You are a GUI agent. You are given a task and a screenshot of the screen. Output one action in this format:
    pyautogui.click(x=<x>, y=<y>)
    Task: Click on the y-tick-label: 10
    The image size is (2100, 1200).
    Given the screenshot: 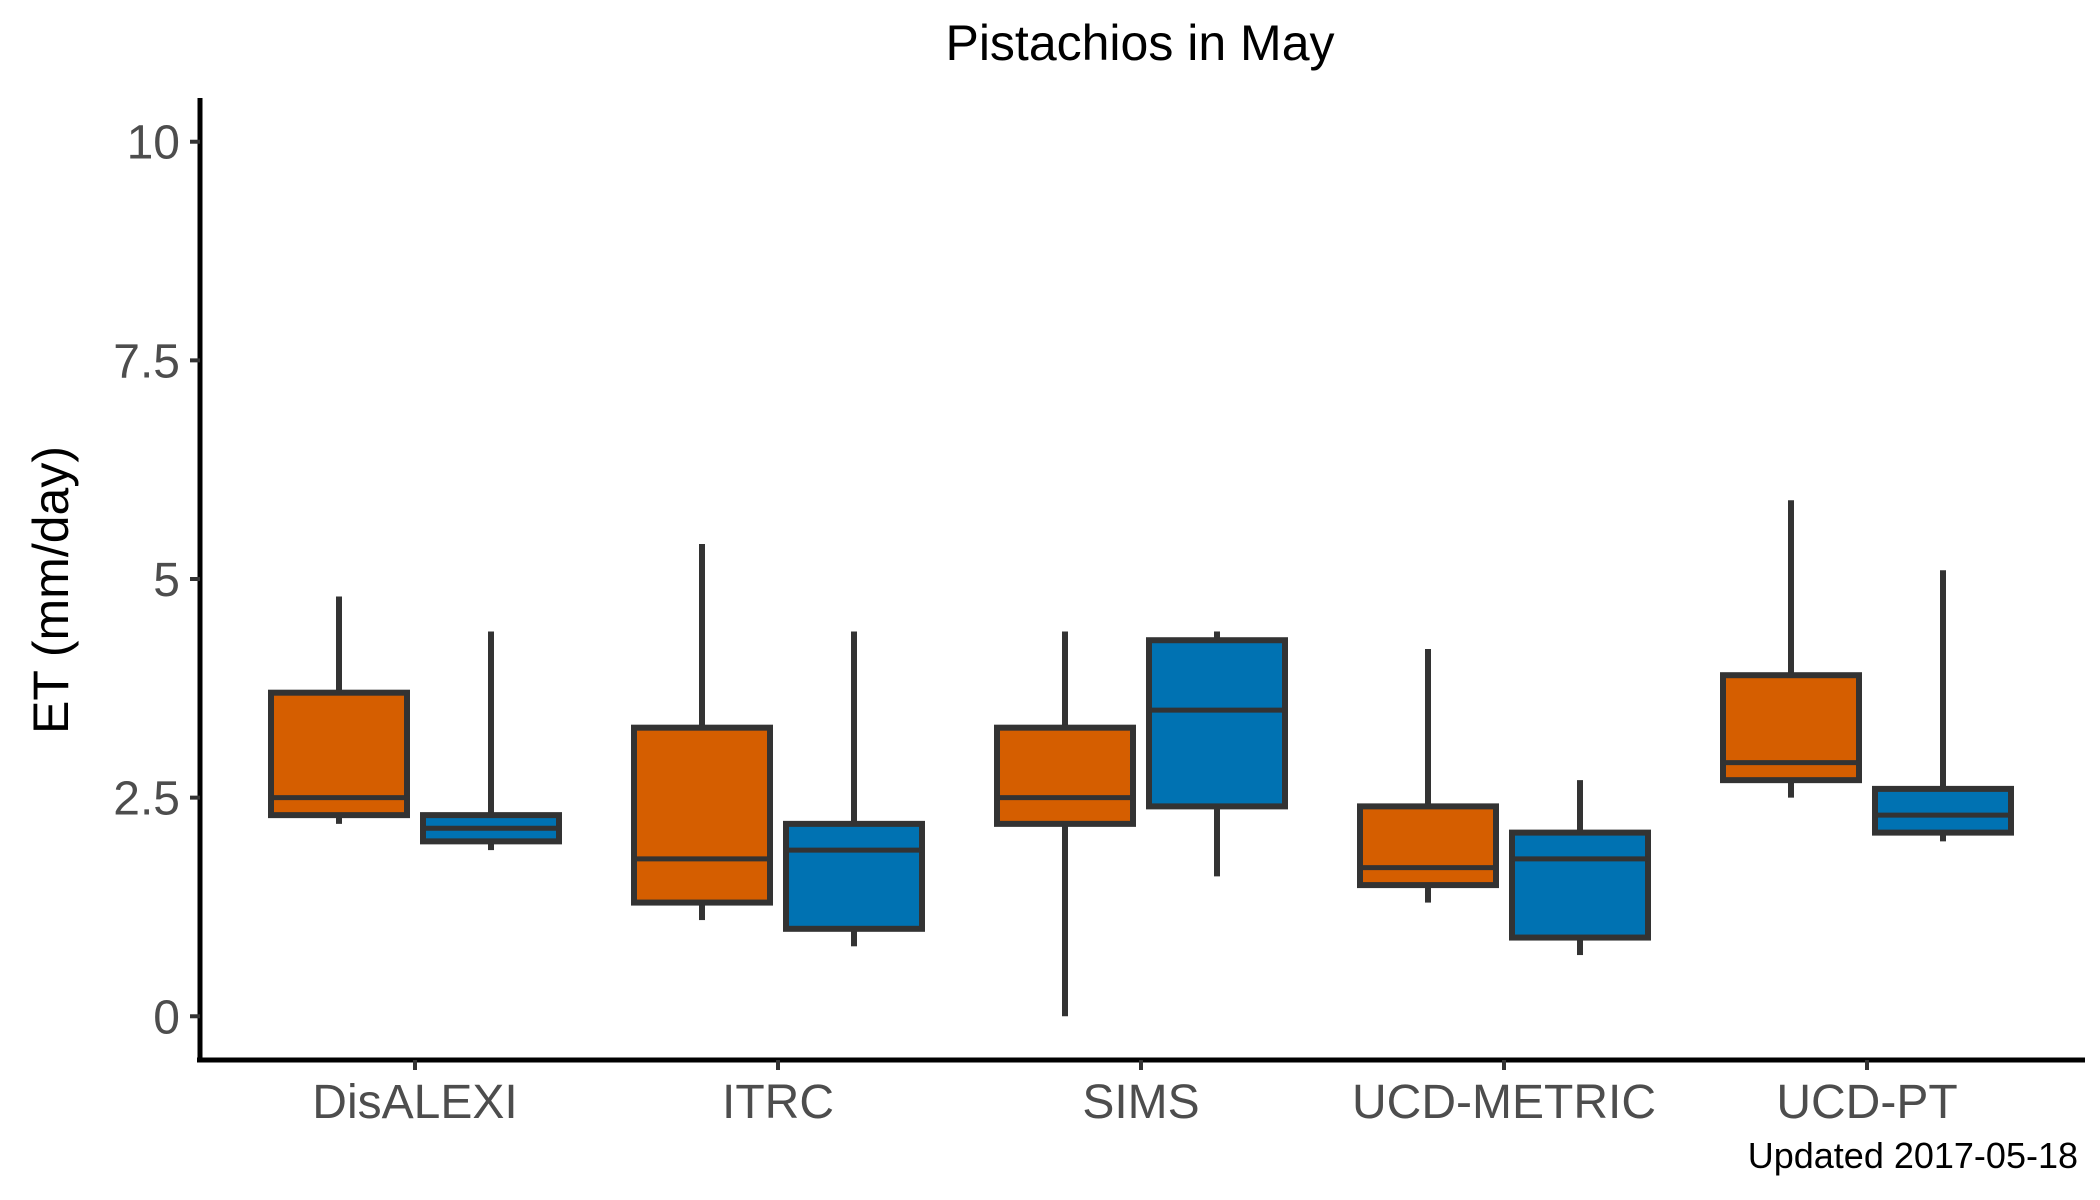 What is the action you would take?
    pyautogui.click(x=153, y=143)
    